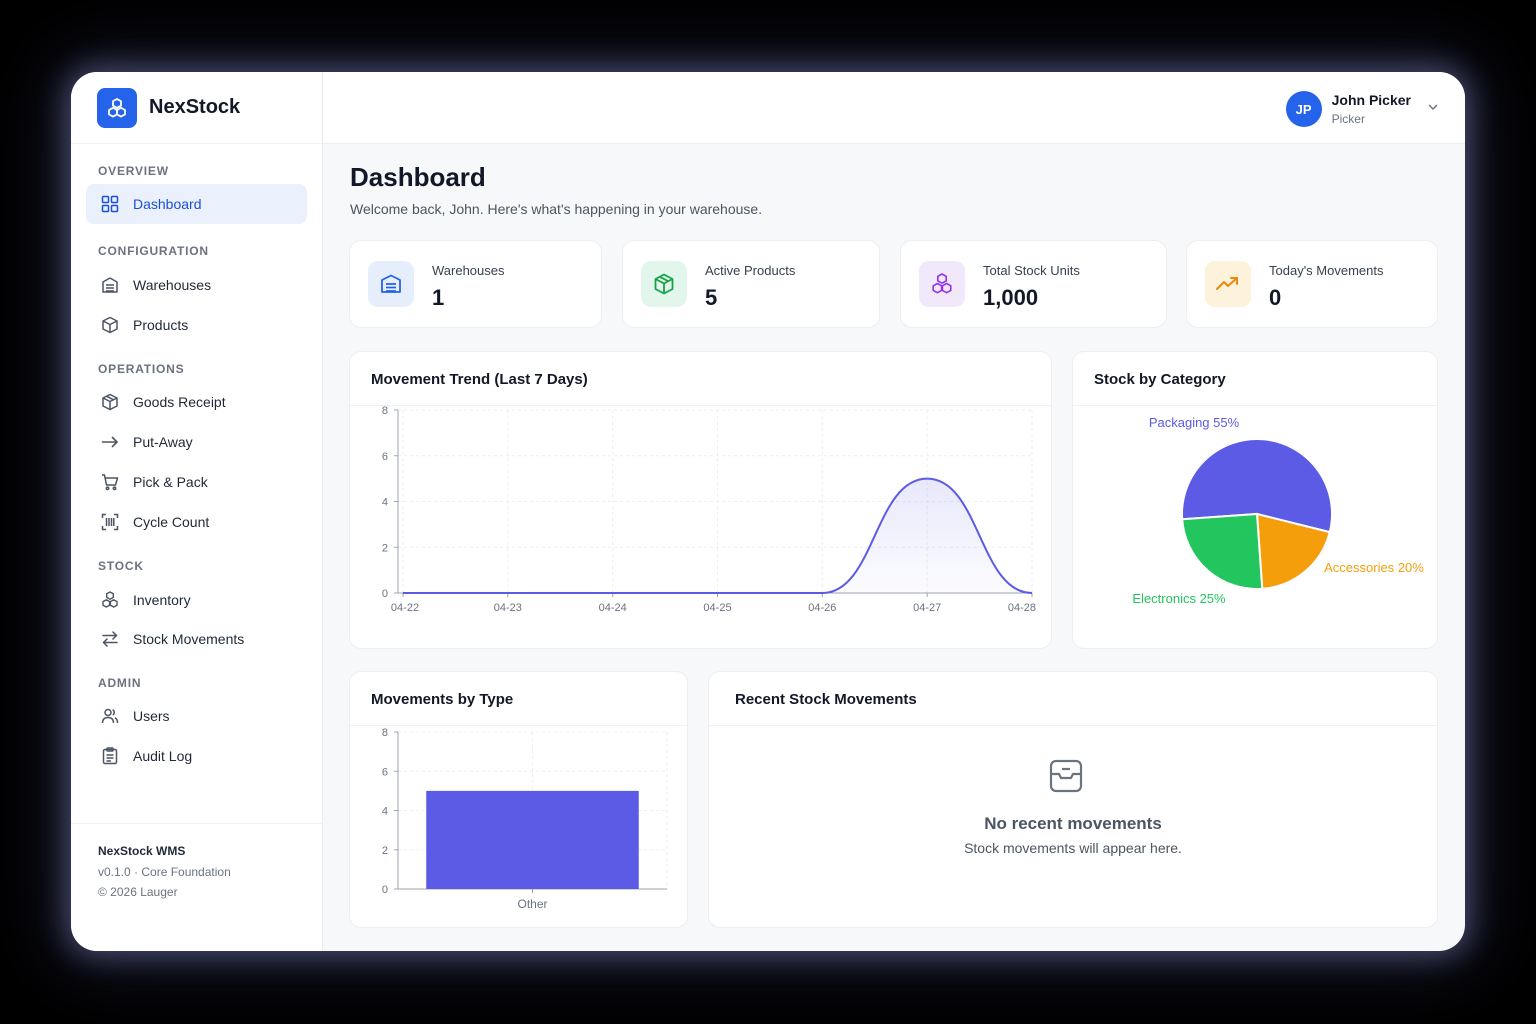 The height and width of the screenshot is (1024, 1536). Describe the element at coordinates (508, 608) in the screenshot. I see `x-tick-label: 04-23` at that location.